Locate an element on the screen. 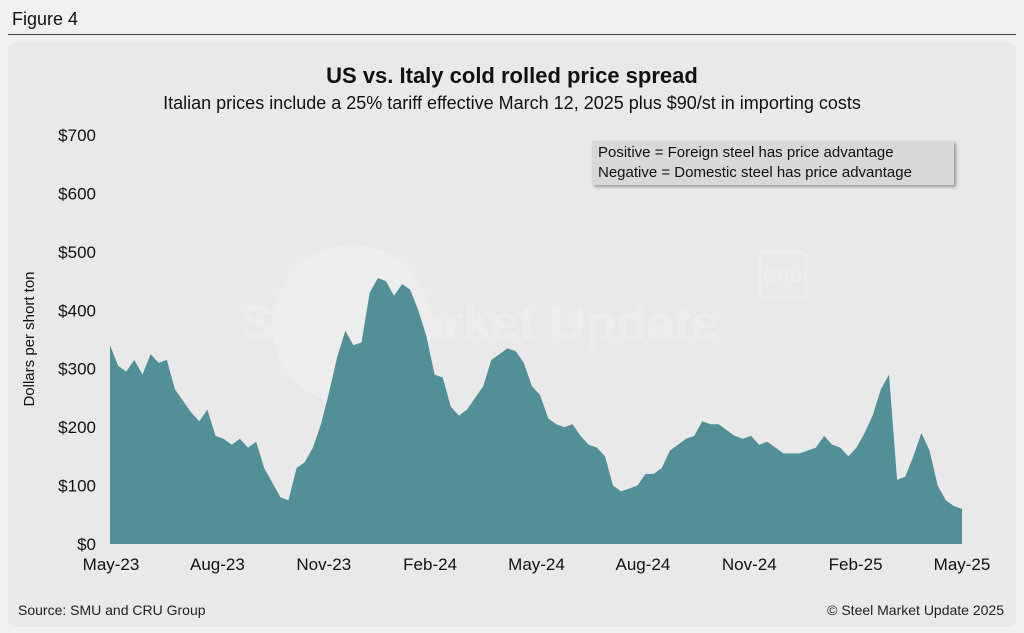 This screenshot has width=1024, height=633. y-tick-label: $100 is located at coordinates (77, 486).